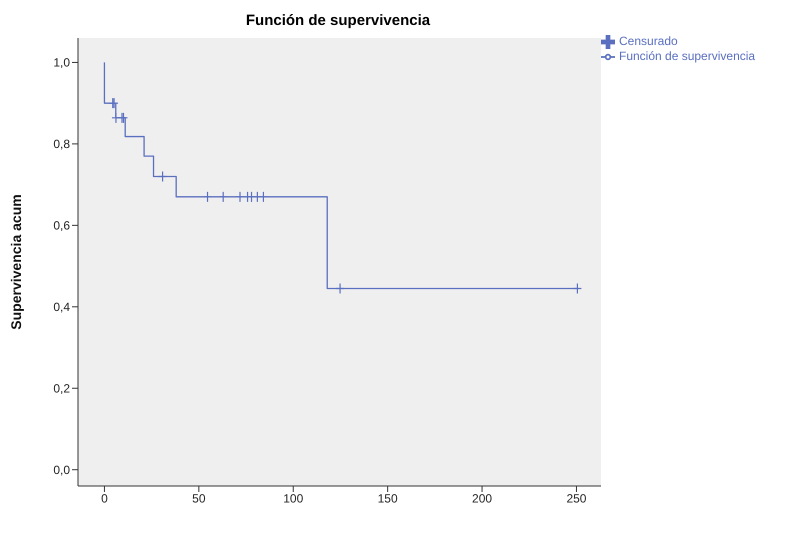  What do you see at coordinates (687, 55) in the screenshot?
I see `legend-label: Función de supervivencia` at bounding box center [687, 55].